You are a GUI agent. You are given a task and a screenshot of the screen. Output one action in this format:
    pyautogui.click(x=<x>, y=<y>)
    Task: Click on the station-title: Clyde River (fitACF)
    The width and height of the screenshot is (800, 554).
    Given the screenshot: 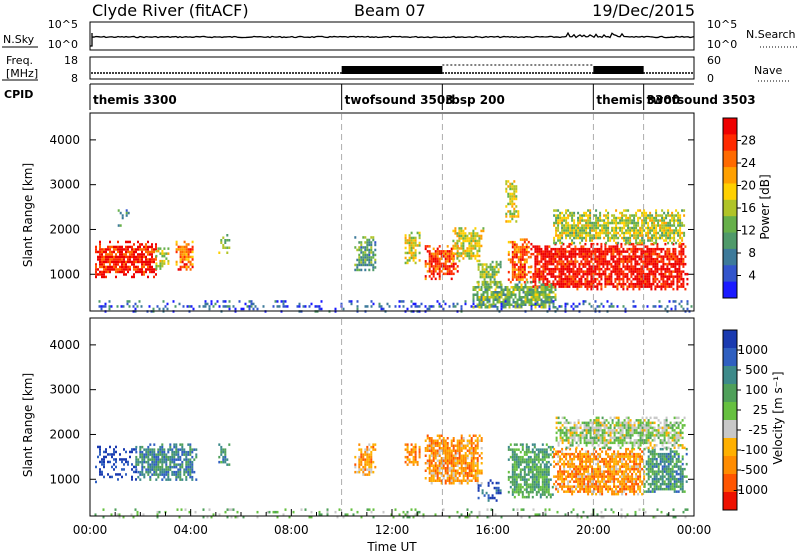 What is the action you would take?
    pyautogui.click(x=170, y=10)
    